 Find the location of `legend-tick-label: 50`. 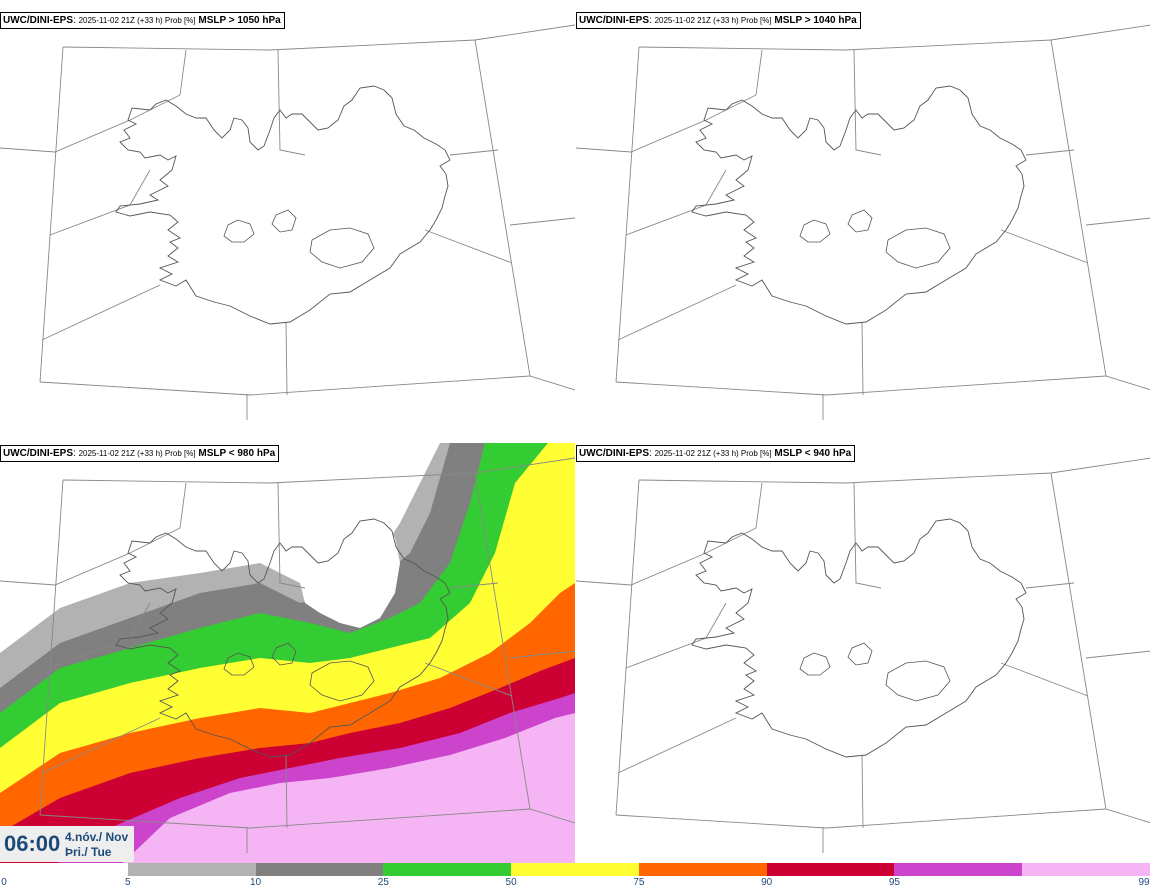

legend-tick-label: 50 is located at coordinates (511, 882).